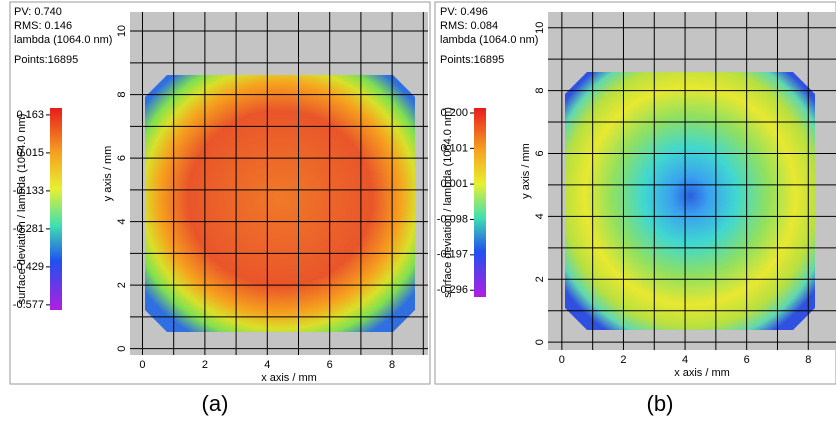  What do you see at coordinates (454, 184) in the screenshot?
I see `colorbar-tick-label: 0.001` at bounding box center [454, 184].